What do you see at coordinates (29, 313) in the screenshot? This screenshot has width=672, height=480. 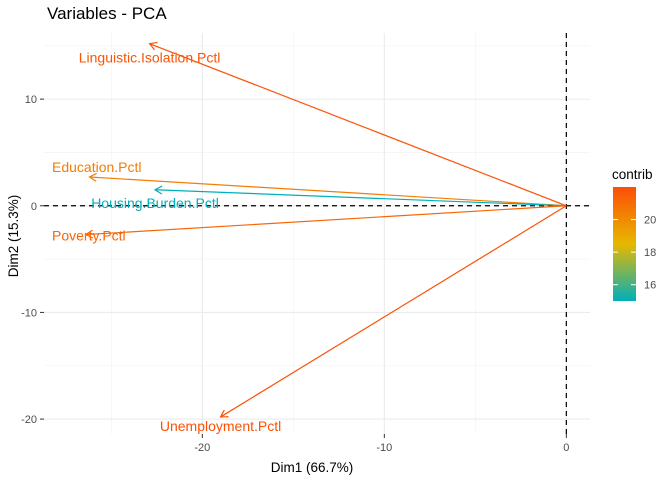 I see `y-tick-label: -10` at bounding box center [29, 313].